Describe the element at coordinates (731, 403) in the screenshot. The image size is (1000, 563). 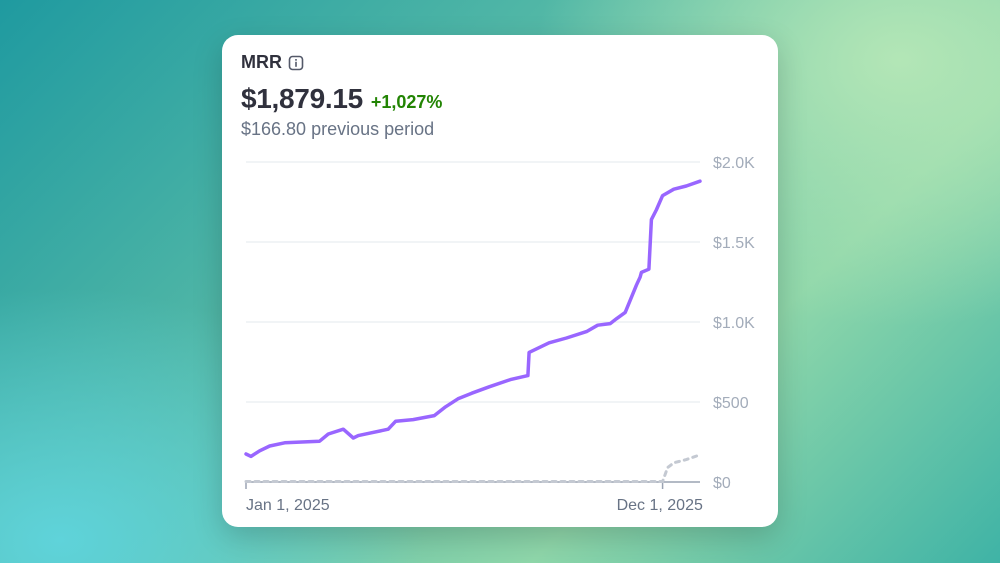
I see `y-tick-label: $500` at that location.